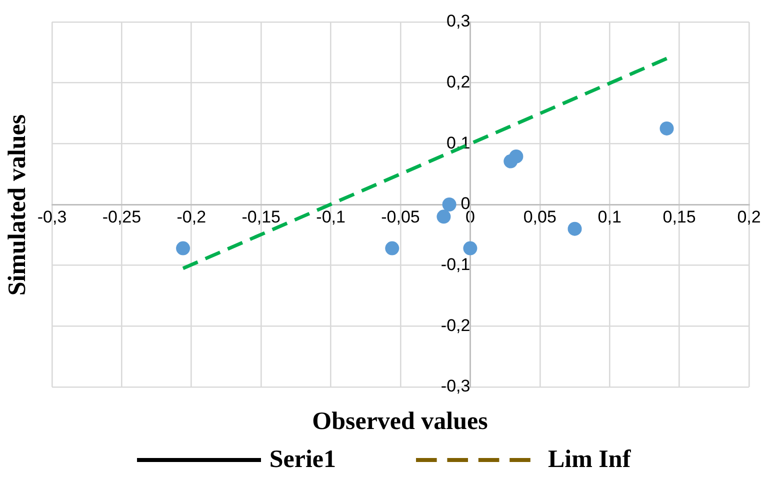  I want to click on y-tick-label: -0,3, so click(455, 386).